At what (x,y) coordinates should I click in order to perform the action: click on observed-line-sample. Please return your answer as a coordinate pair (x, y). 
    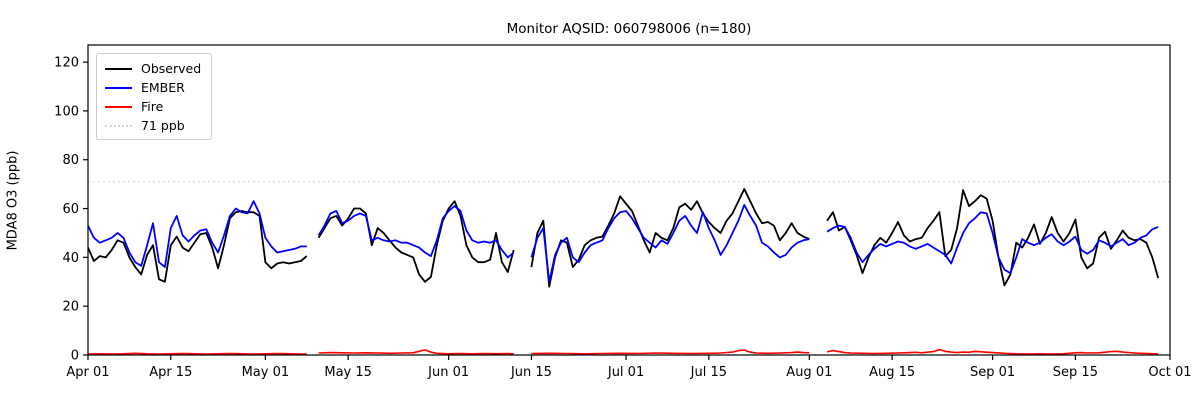
    Looking at the image, I should click on (118, 68).